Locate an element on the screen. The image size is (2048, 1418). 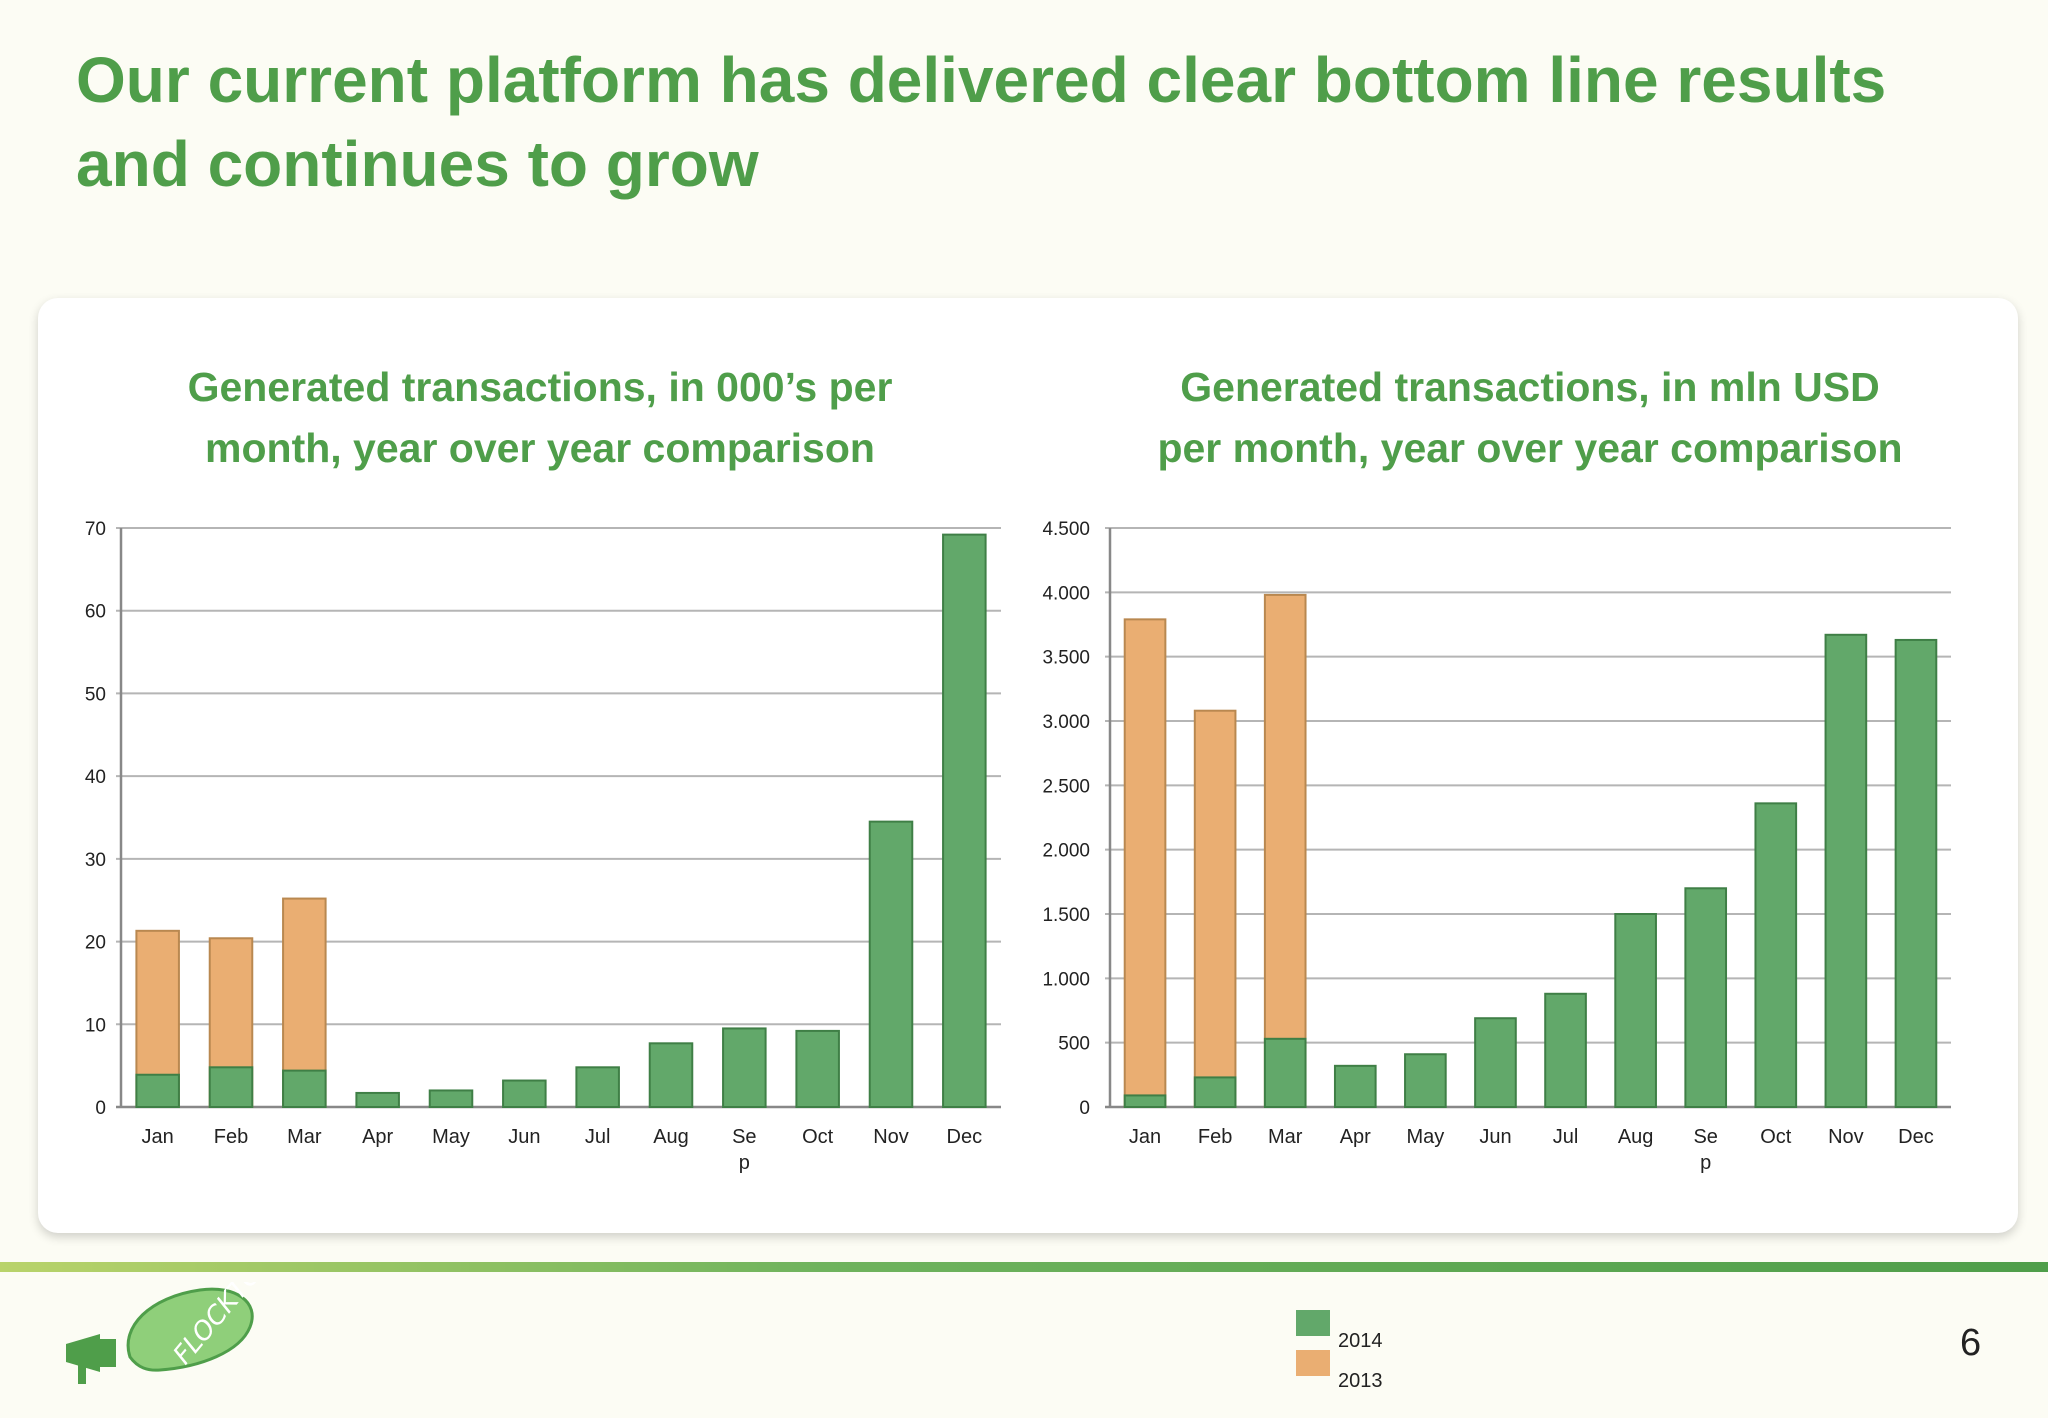
y-tick-label: 30 is located at coordinates (95, 860).